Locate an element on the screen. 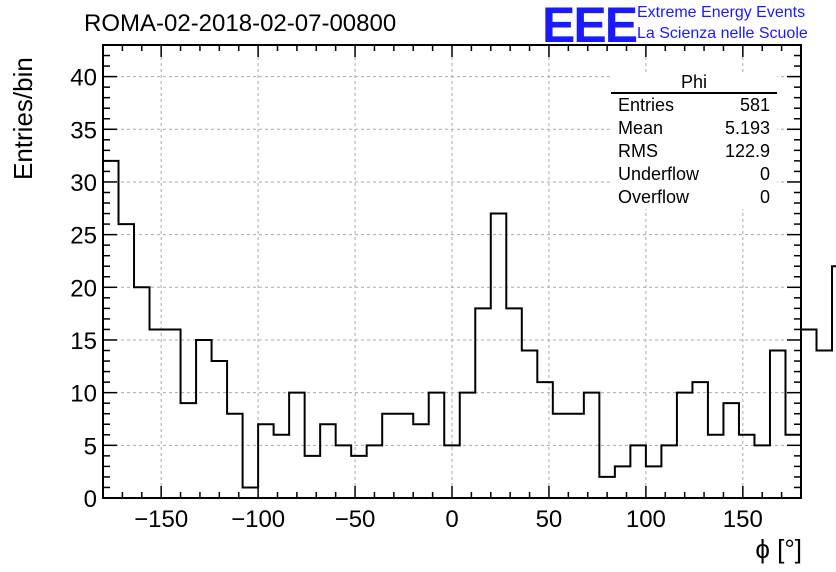  y-tick-label: 30 is located at coordinates (83, 183).